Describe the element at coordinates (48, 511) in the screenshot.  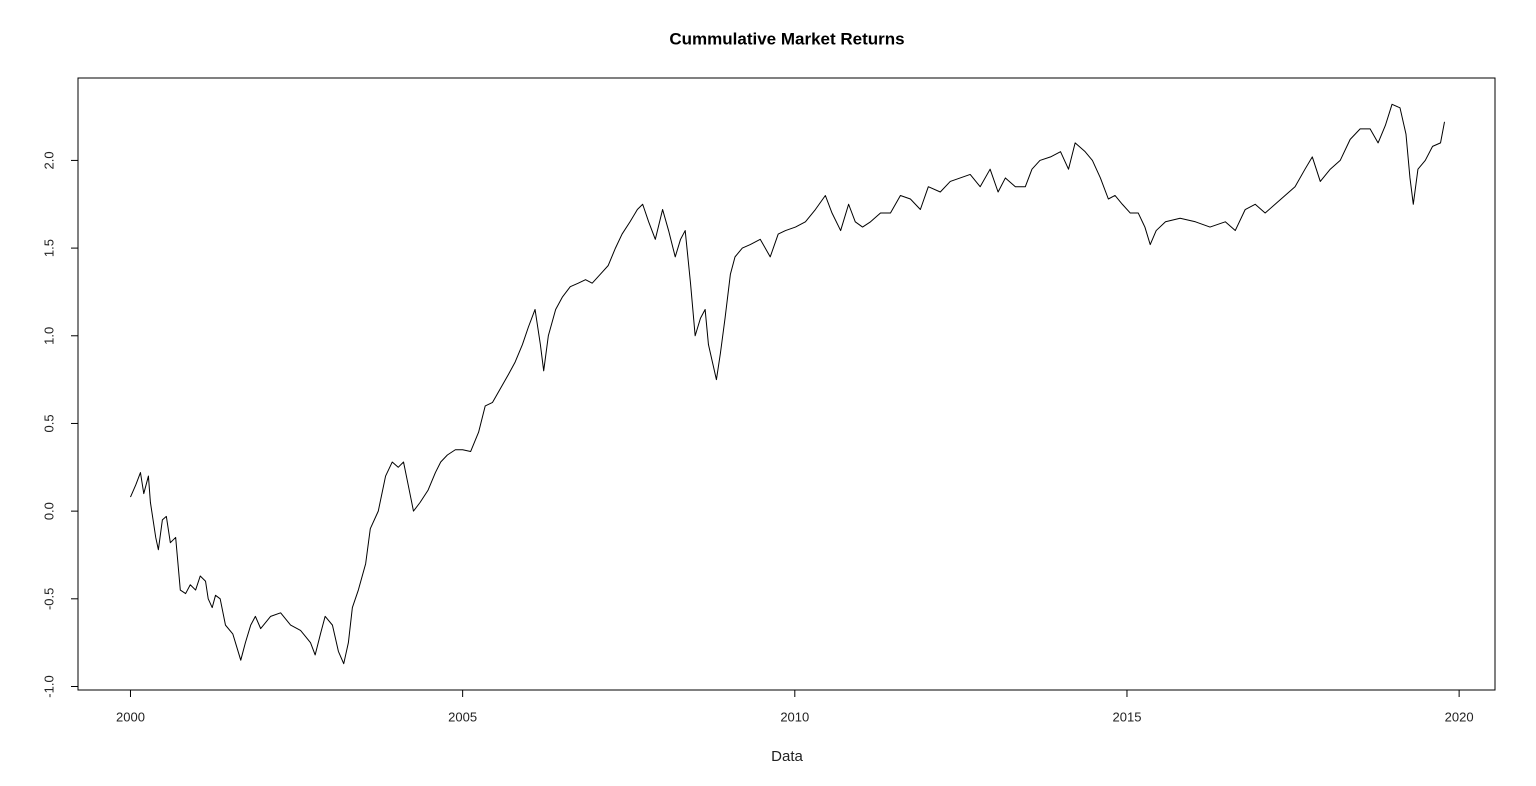
I see `y-tick-label: 0.0` at that location.